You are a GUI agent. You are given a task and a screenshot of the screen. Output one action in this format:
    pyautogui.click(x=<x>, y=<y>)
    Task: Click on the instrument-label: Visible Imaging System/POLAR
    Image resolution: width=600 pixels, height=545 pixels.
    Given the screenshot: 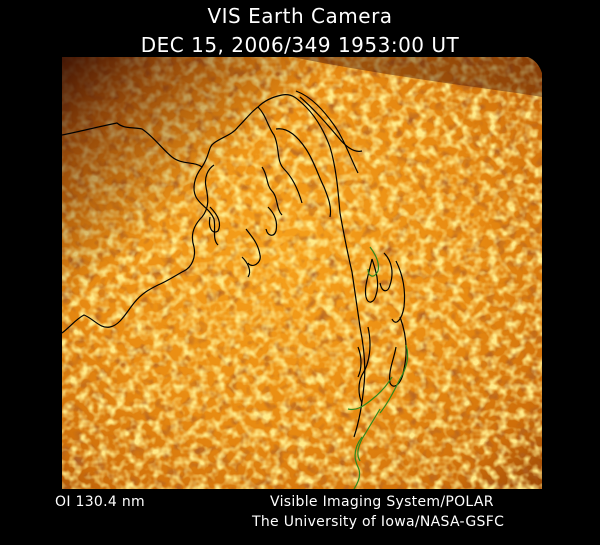 What is the action you would take?
    pyautogui.click(x=382, y=502)
    